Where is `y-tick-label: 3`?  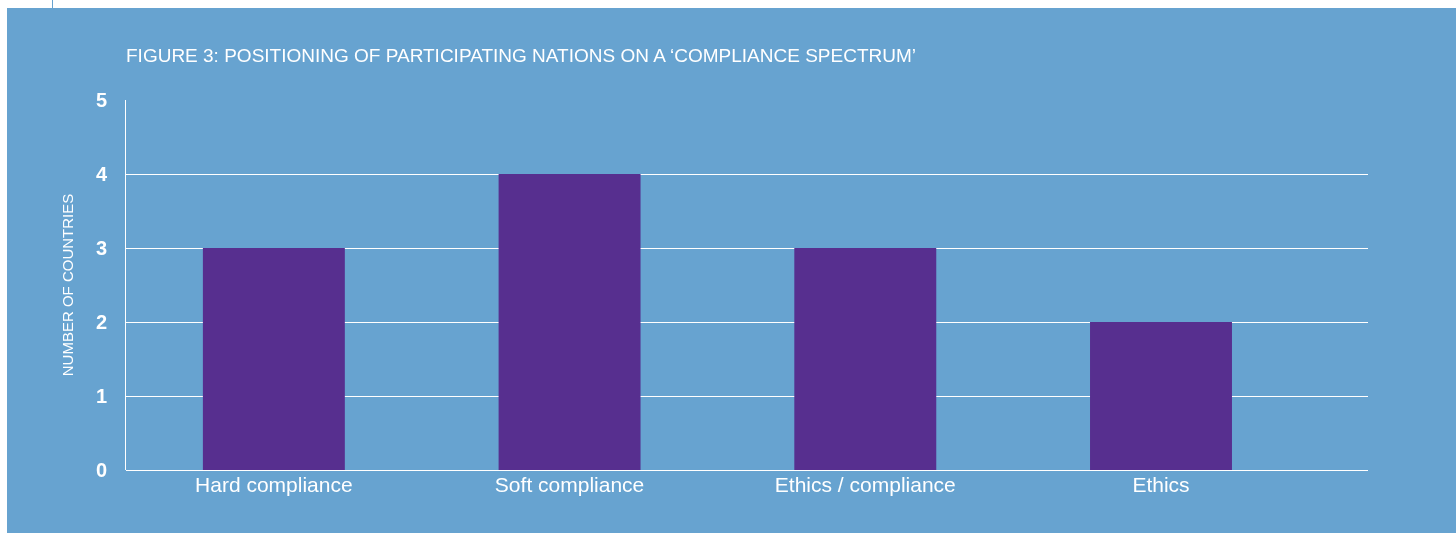 y-tick-label: 3 is located at coordinates (101, 248).